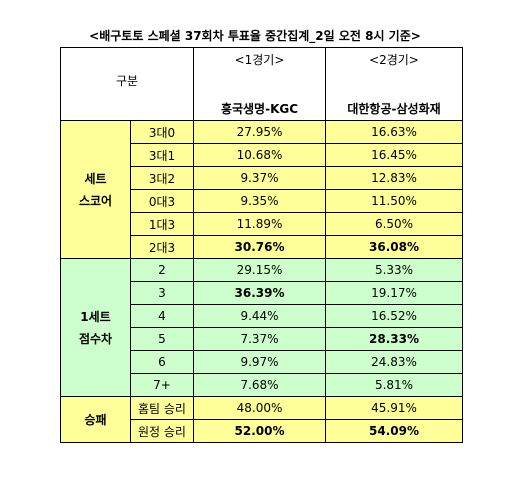  What do you see at coordinates (394, 431) in the screenshot?
I see `value-cell: 54.09%` at bounding box center [394, 431].